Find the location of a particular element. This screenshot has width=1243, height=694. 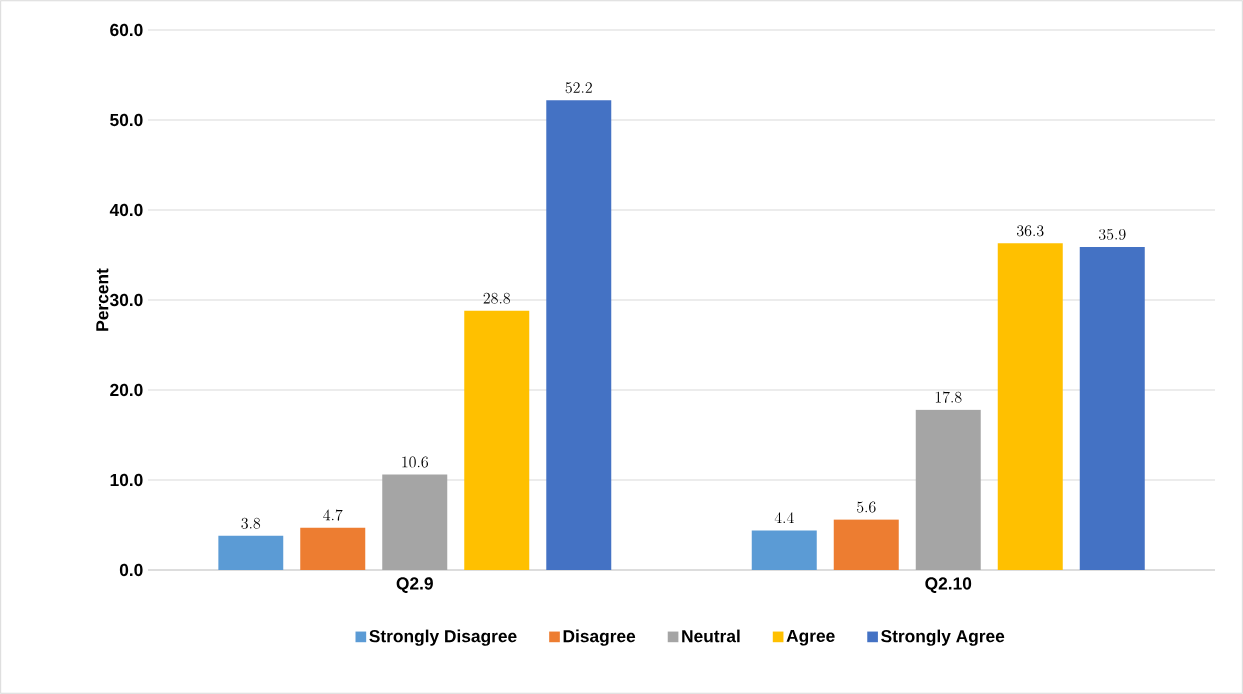

y-tick-label: 40.0 is located at coordinates (126, 210).